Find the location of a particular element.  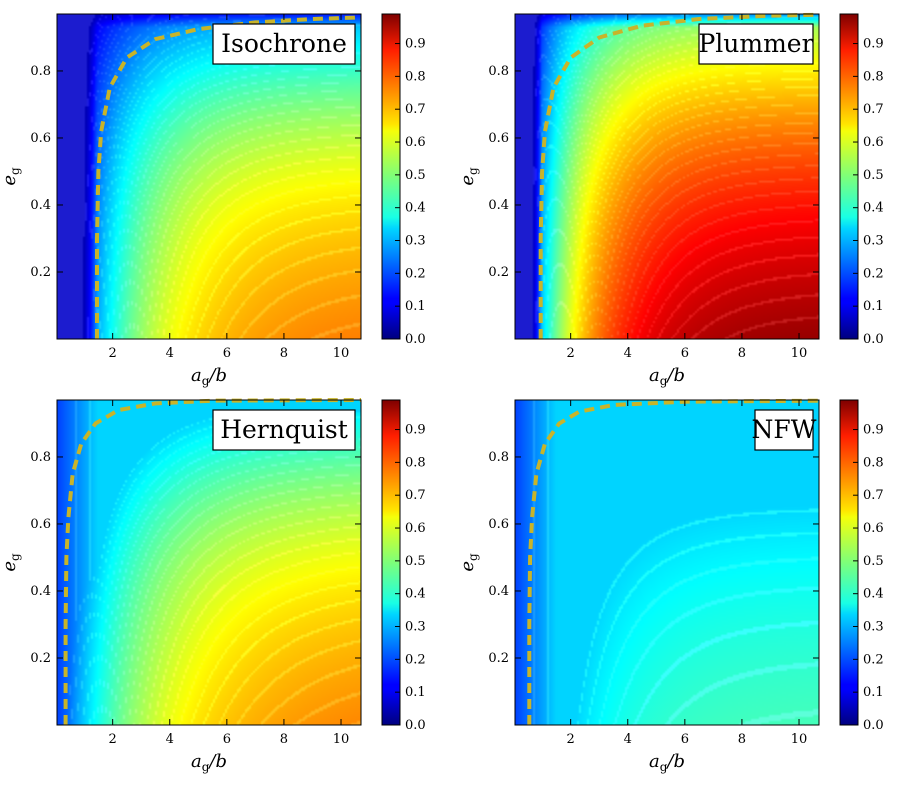

title-text: Plummer is located at coordinates (755, 43).